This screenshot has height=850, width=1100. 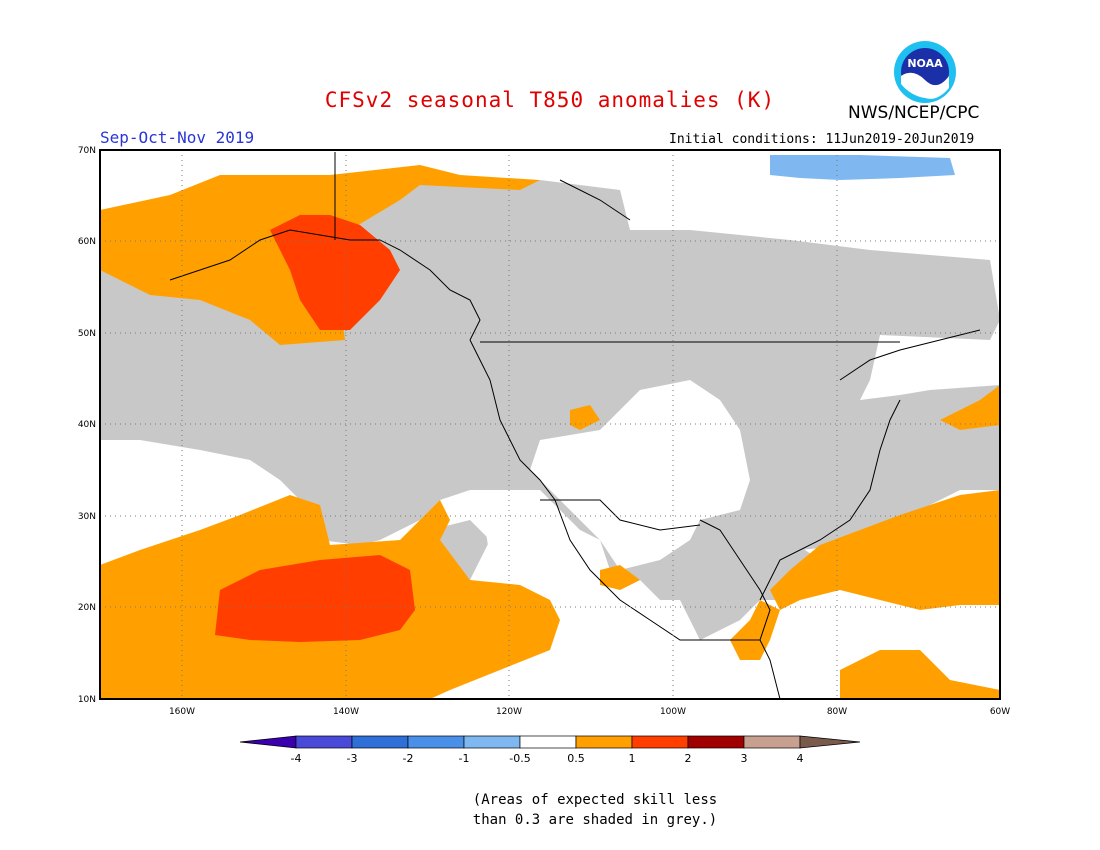 I want to click on lat-label: 60N, so click(x=87, y=242).